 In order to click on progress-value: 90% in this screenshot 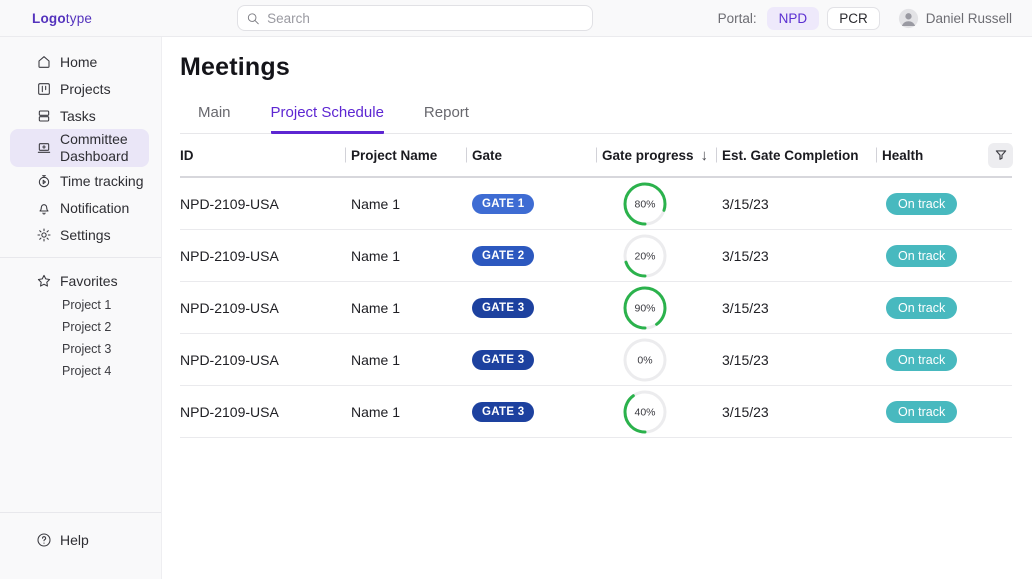, I will do `click(644, 308)`.